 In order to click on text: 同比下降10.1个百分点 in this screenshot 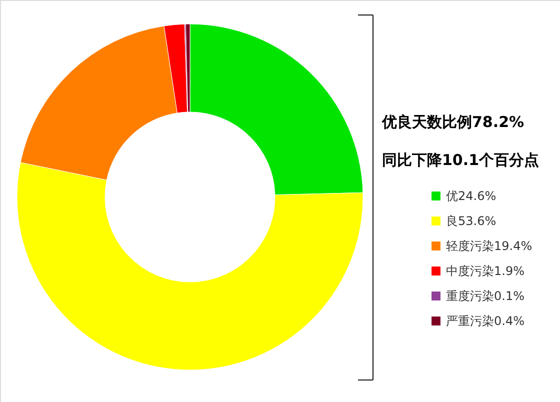, I will do `click(461, 160)`.